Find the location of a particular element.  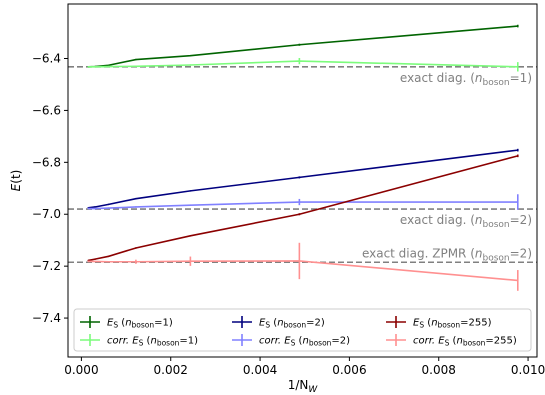

y-tick-label: −6.8 is located at coordinates (46, 162).